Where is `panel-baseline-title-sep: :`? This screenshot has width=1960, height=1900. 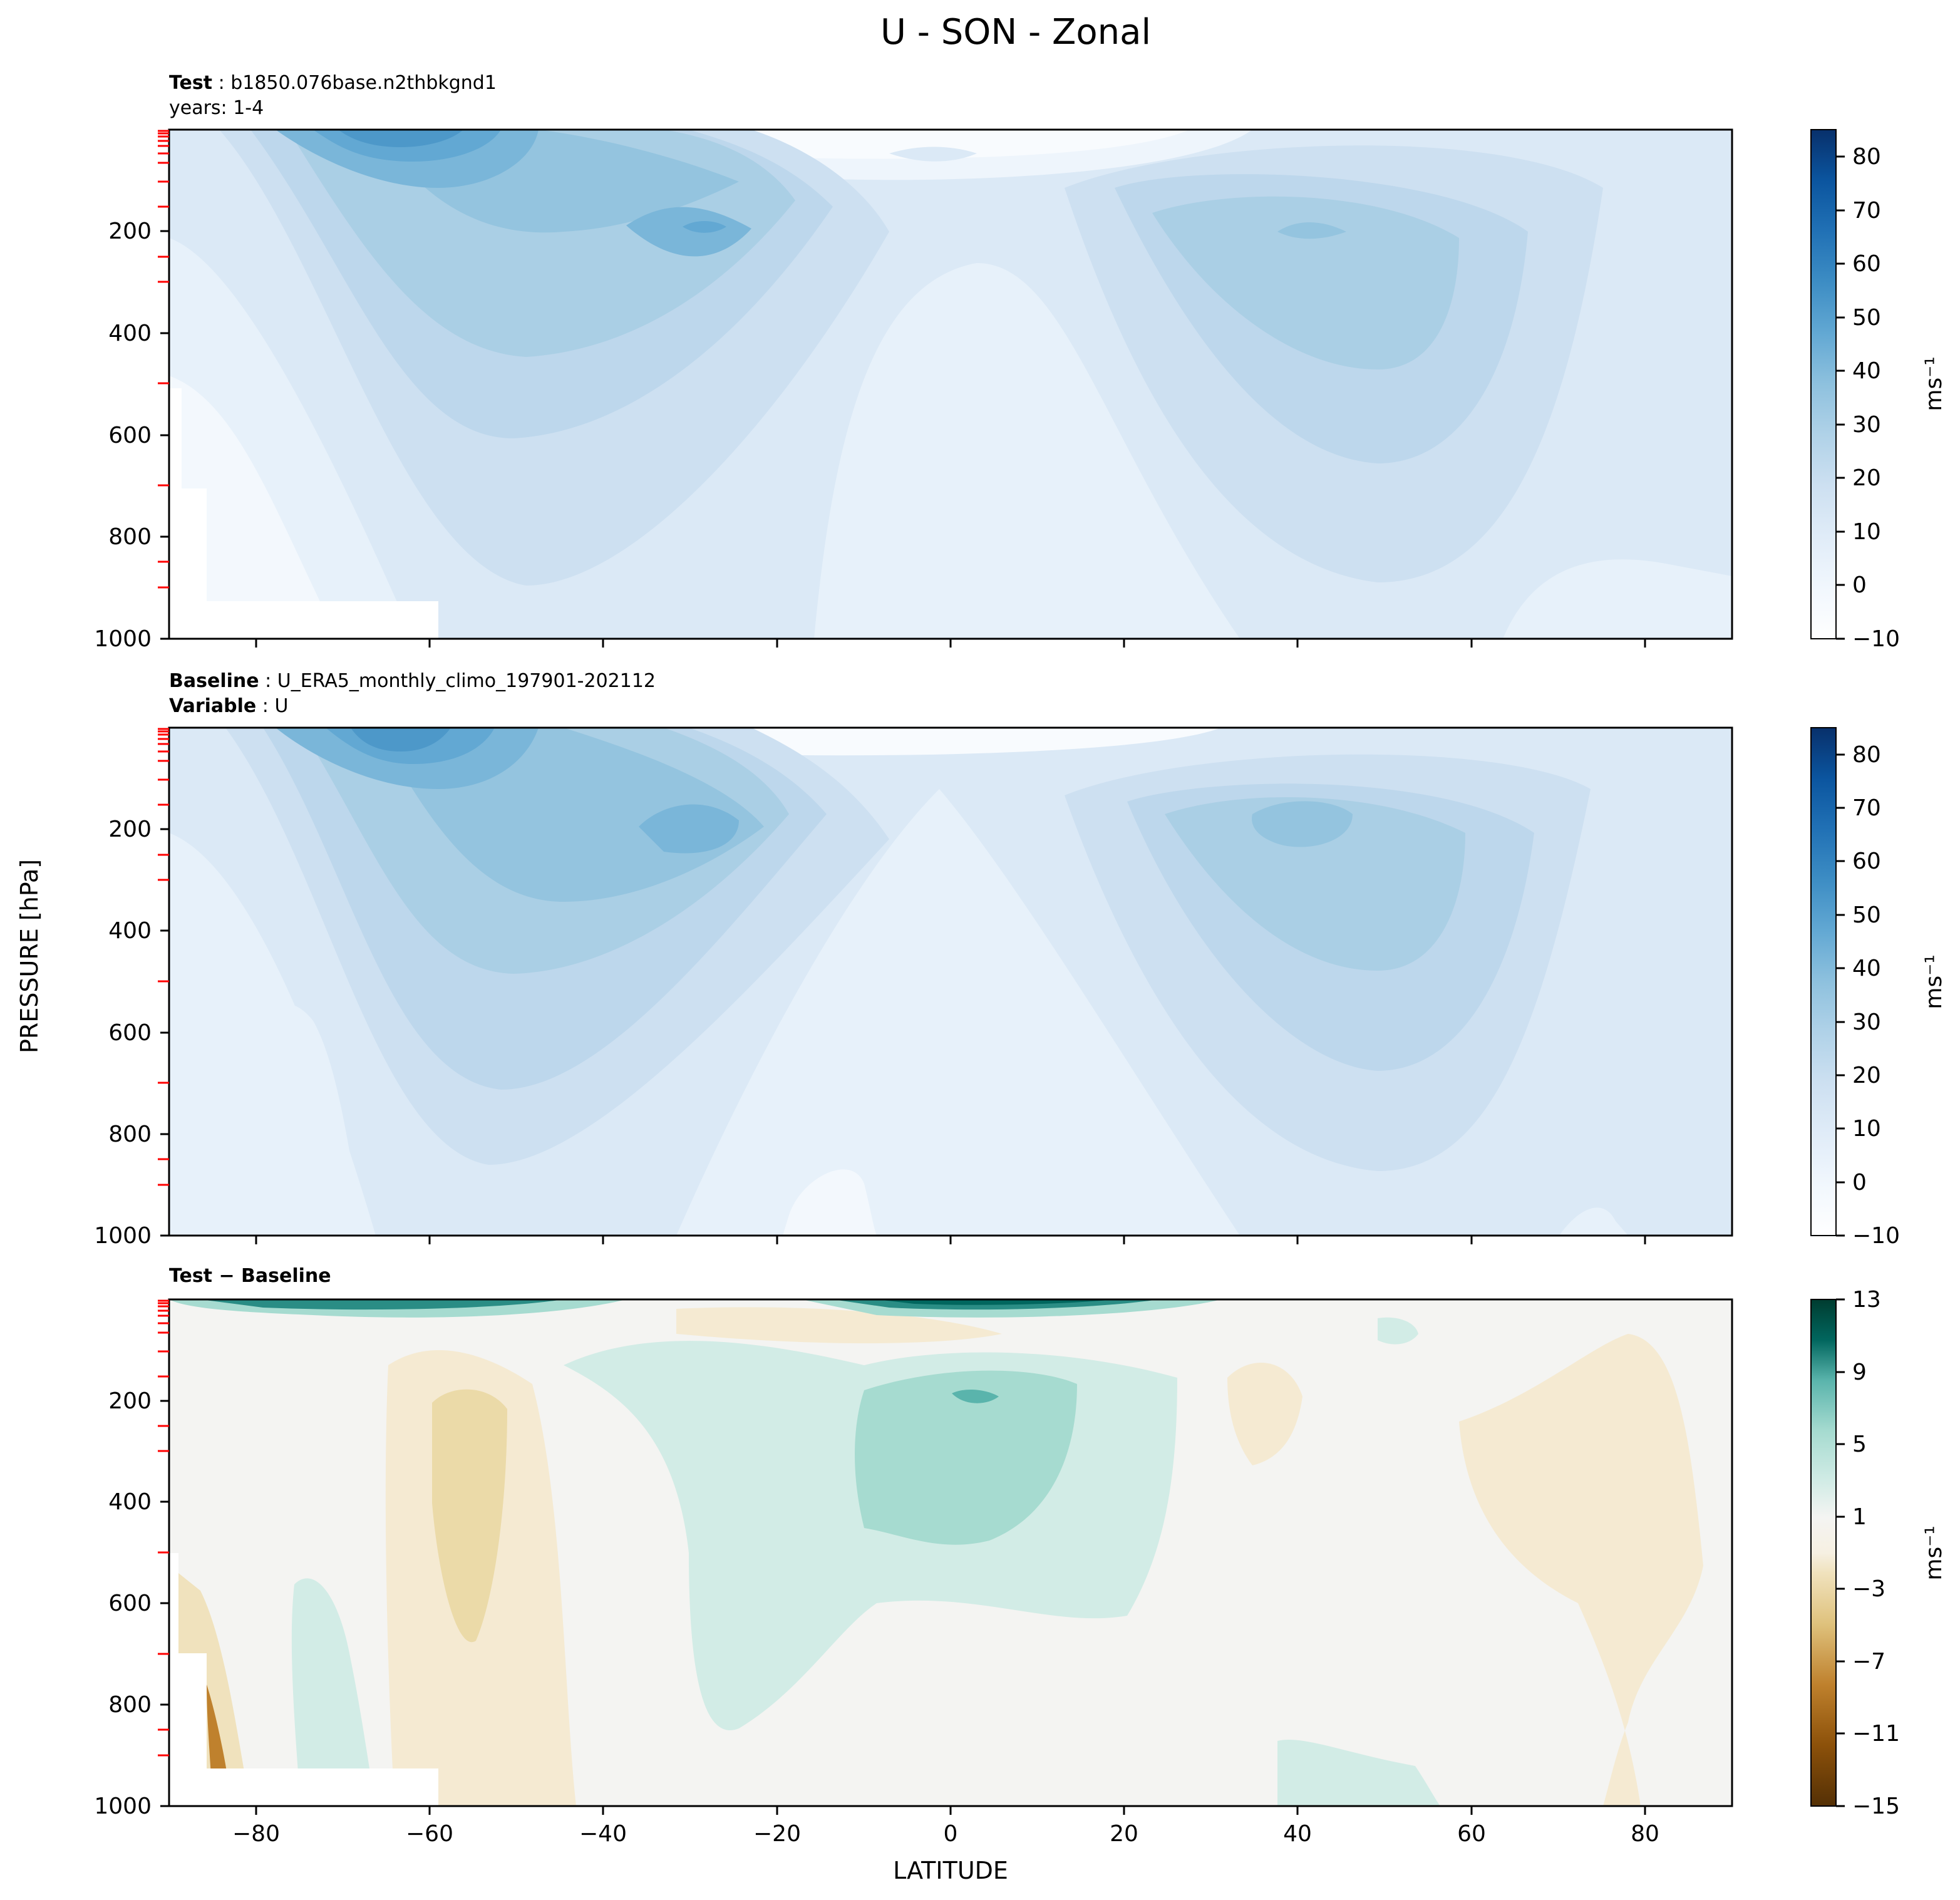 panel-baseline-title-sep: : is located at coordinates (268, 681).